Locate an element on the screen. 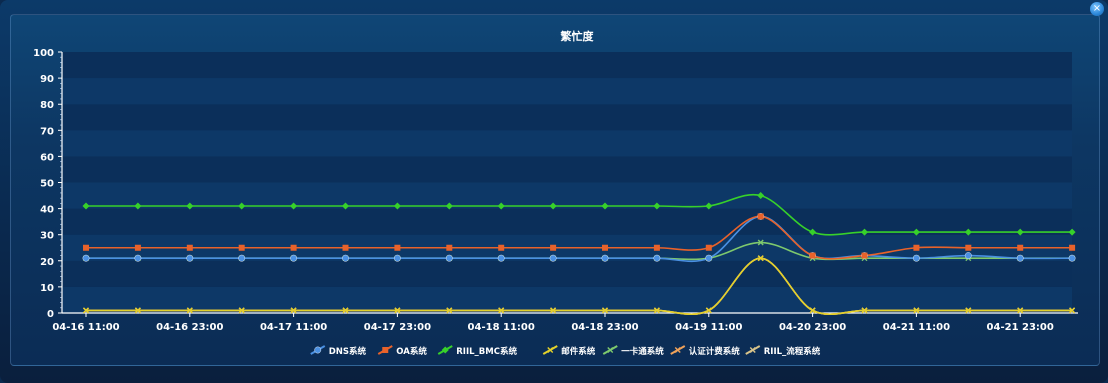 Image resolution: width=1108 pixels, height=383 pixels. close-icon: × is located at coordinates (1097, 9).